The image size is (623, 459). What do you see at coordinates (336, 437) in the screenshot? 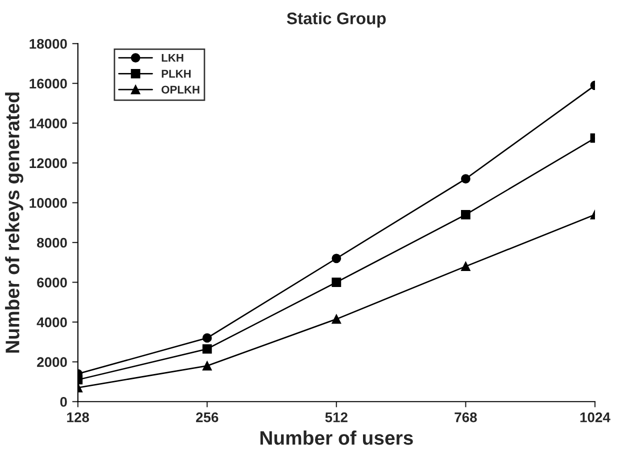
I see `x-axis-title: Number of users` at bounding box center [336, 437].